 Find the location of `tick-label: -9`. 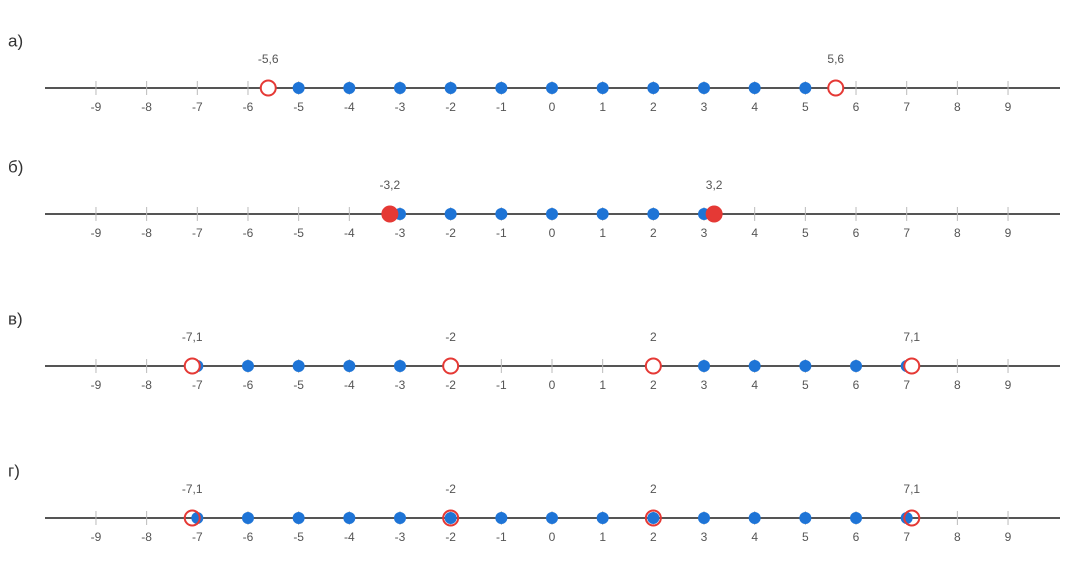

tick-label: -9 is located at coordinates (96, 233).